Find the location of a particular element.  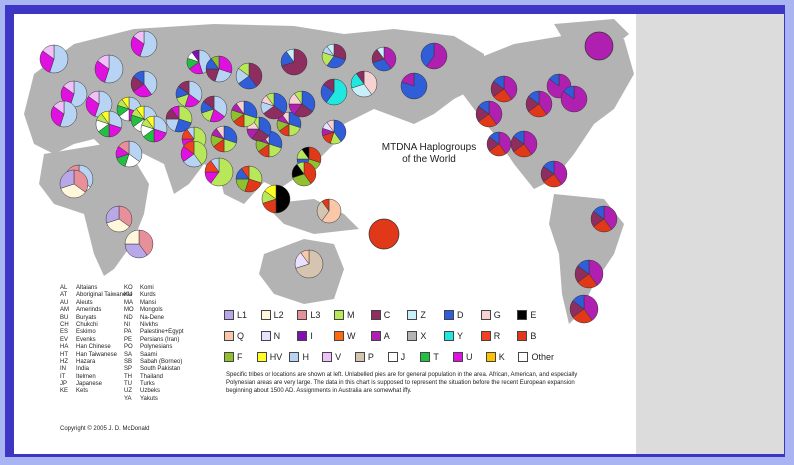

map-title: MTDNA Haplogroups of the World is located at coordinates (429, 154).